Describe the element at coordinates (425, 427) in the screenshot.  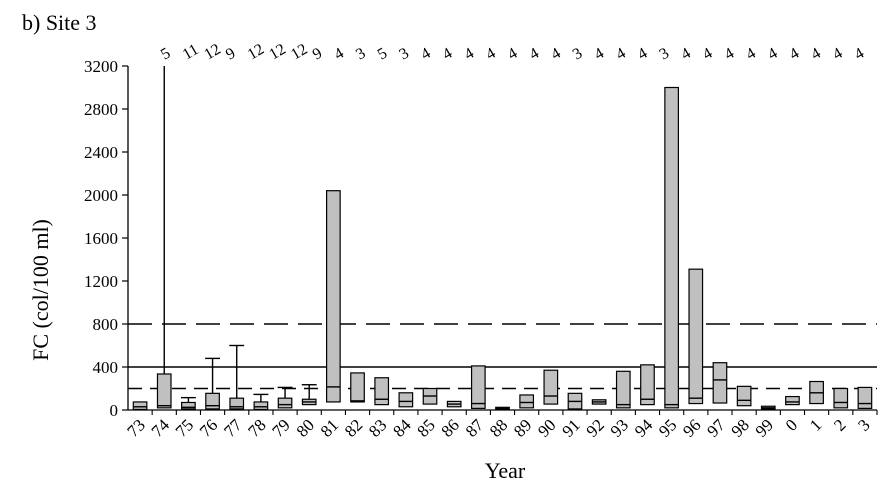
I see `x-tick-label: 85` at that location.